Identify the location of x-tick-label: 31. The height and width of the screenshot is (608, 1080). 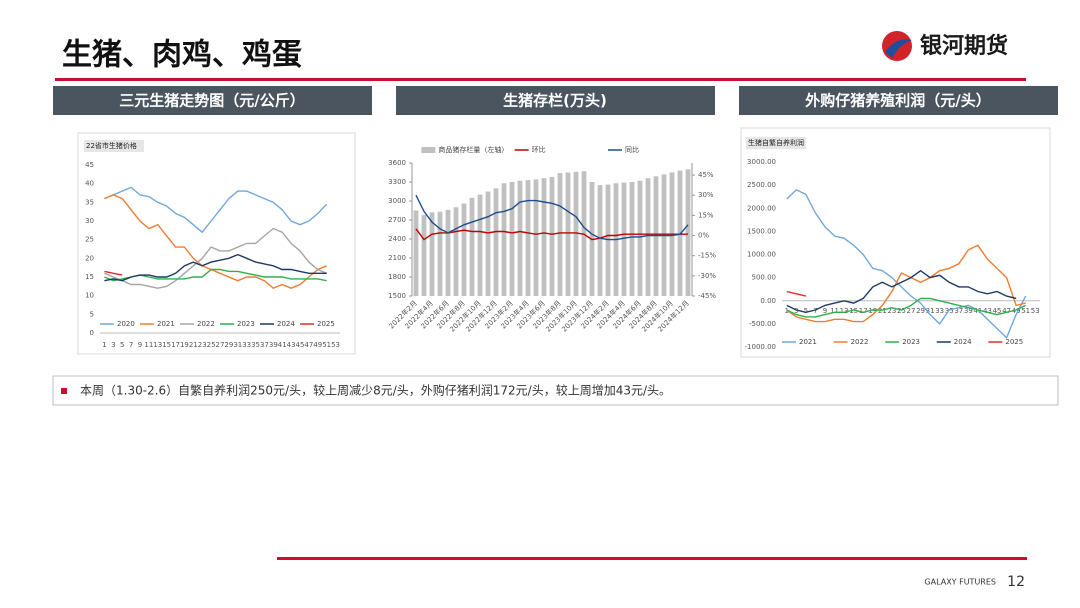
(237, 345).